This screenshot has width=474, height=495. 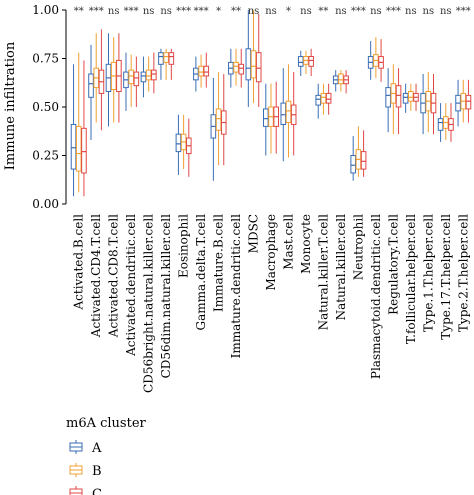 What do you see at coordinates (79, 262) in the screenshot?
I see `x-tick-label: Activated.B.cell` at bounding box center [79, 262].